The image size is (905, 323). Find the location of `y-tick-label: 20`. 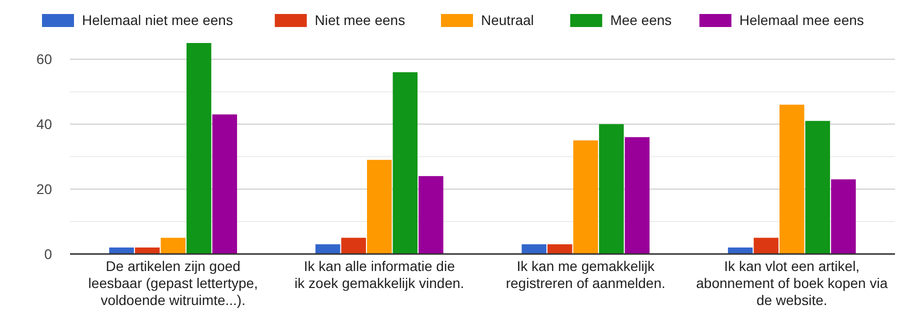

y-tick-label: 20 is located at coordinates (44, 188).